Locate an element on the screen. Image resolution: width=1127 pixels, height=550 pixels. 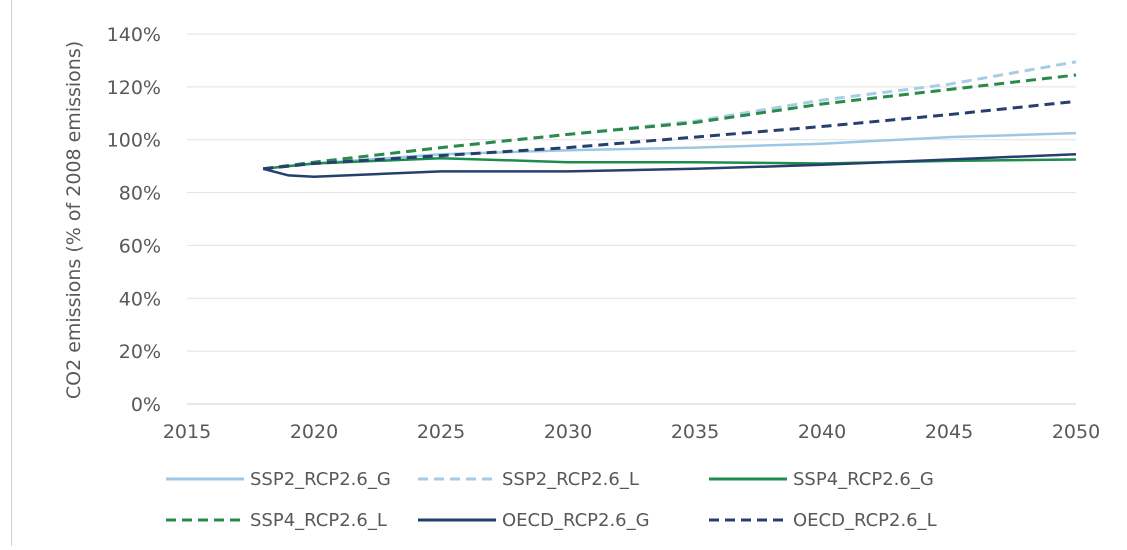
y-tick-label: 100% is located at coordinates (134, 141).